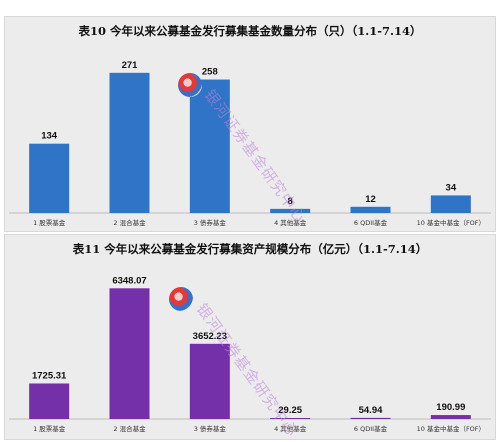 This screenshot has height=442, width=499. Describe the element at coordinates (371, 410) in the screenshot. I see `bar-value-label: 54.94` at that location.